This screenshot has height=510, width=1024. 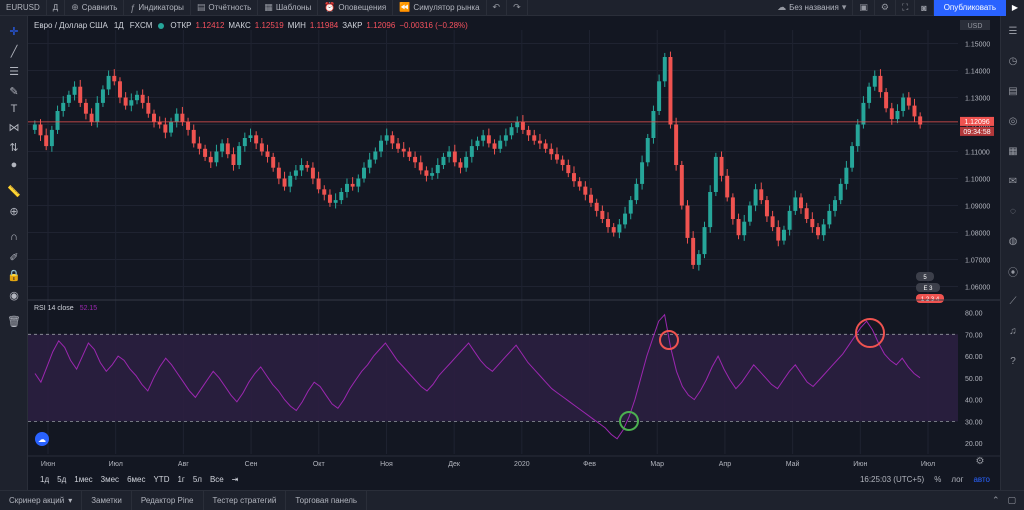 I want to click on brush-tool: ✎, so click(x=14, y=91).